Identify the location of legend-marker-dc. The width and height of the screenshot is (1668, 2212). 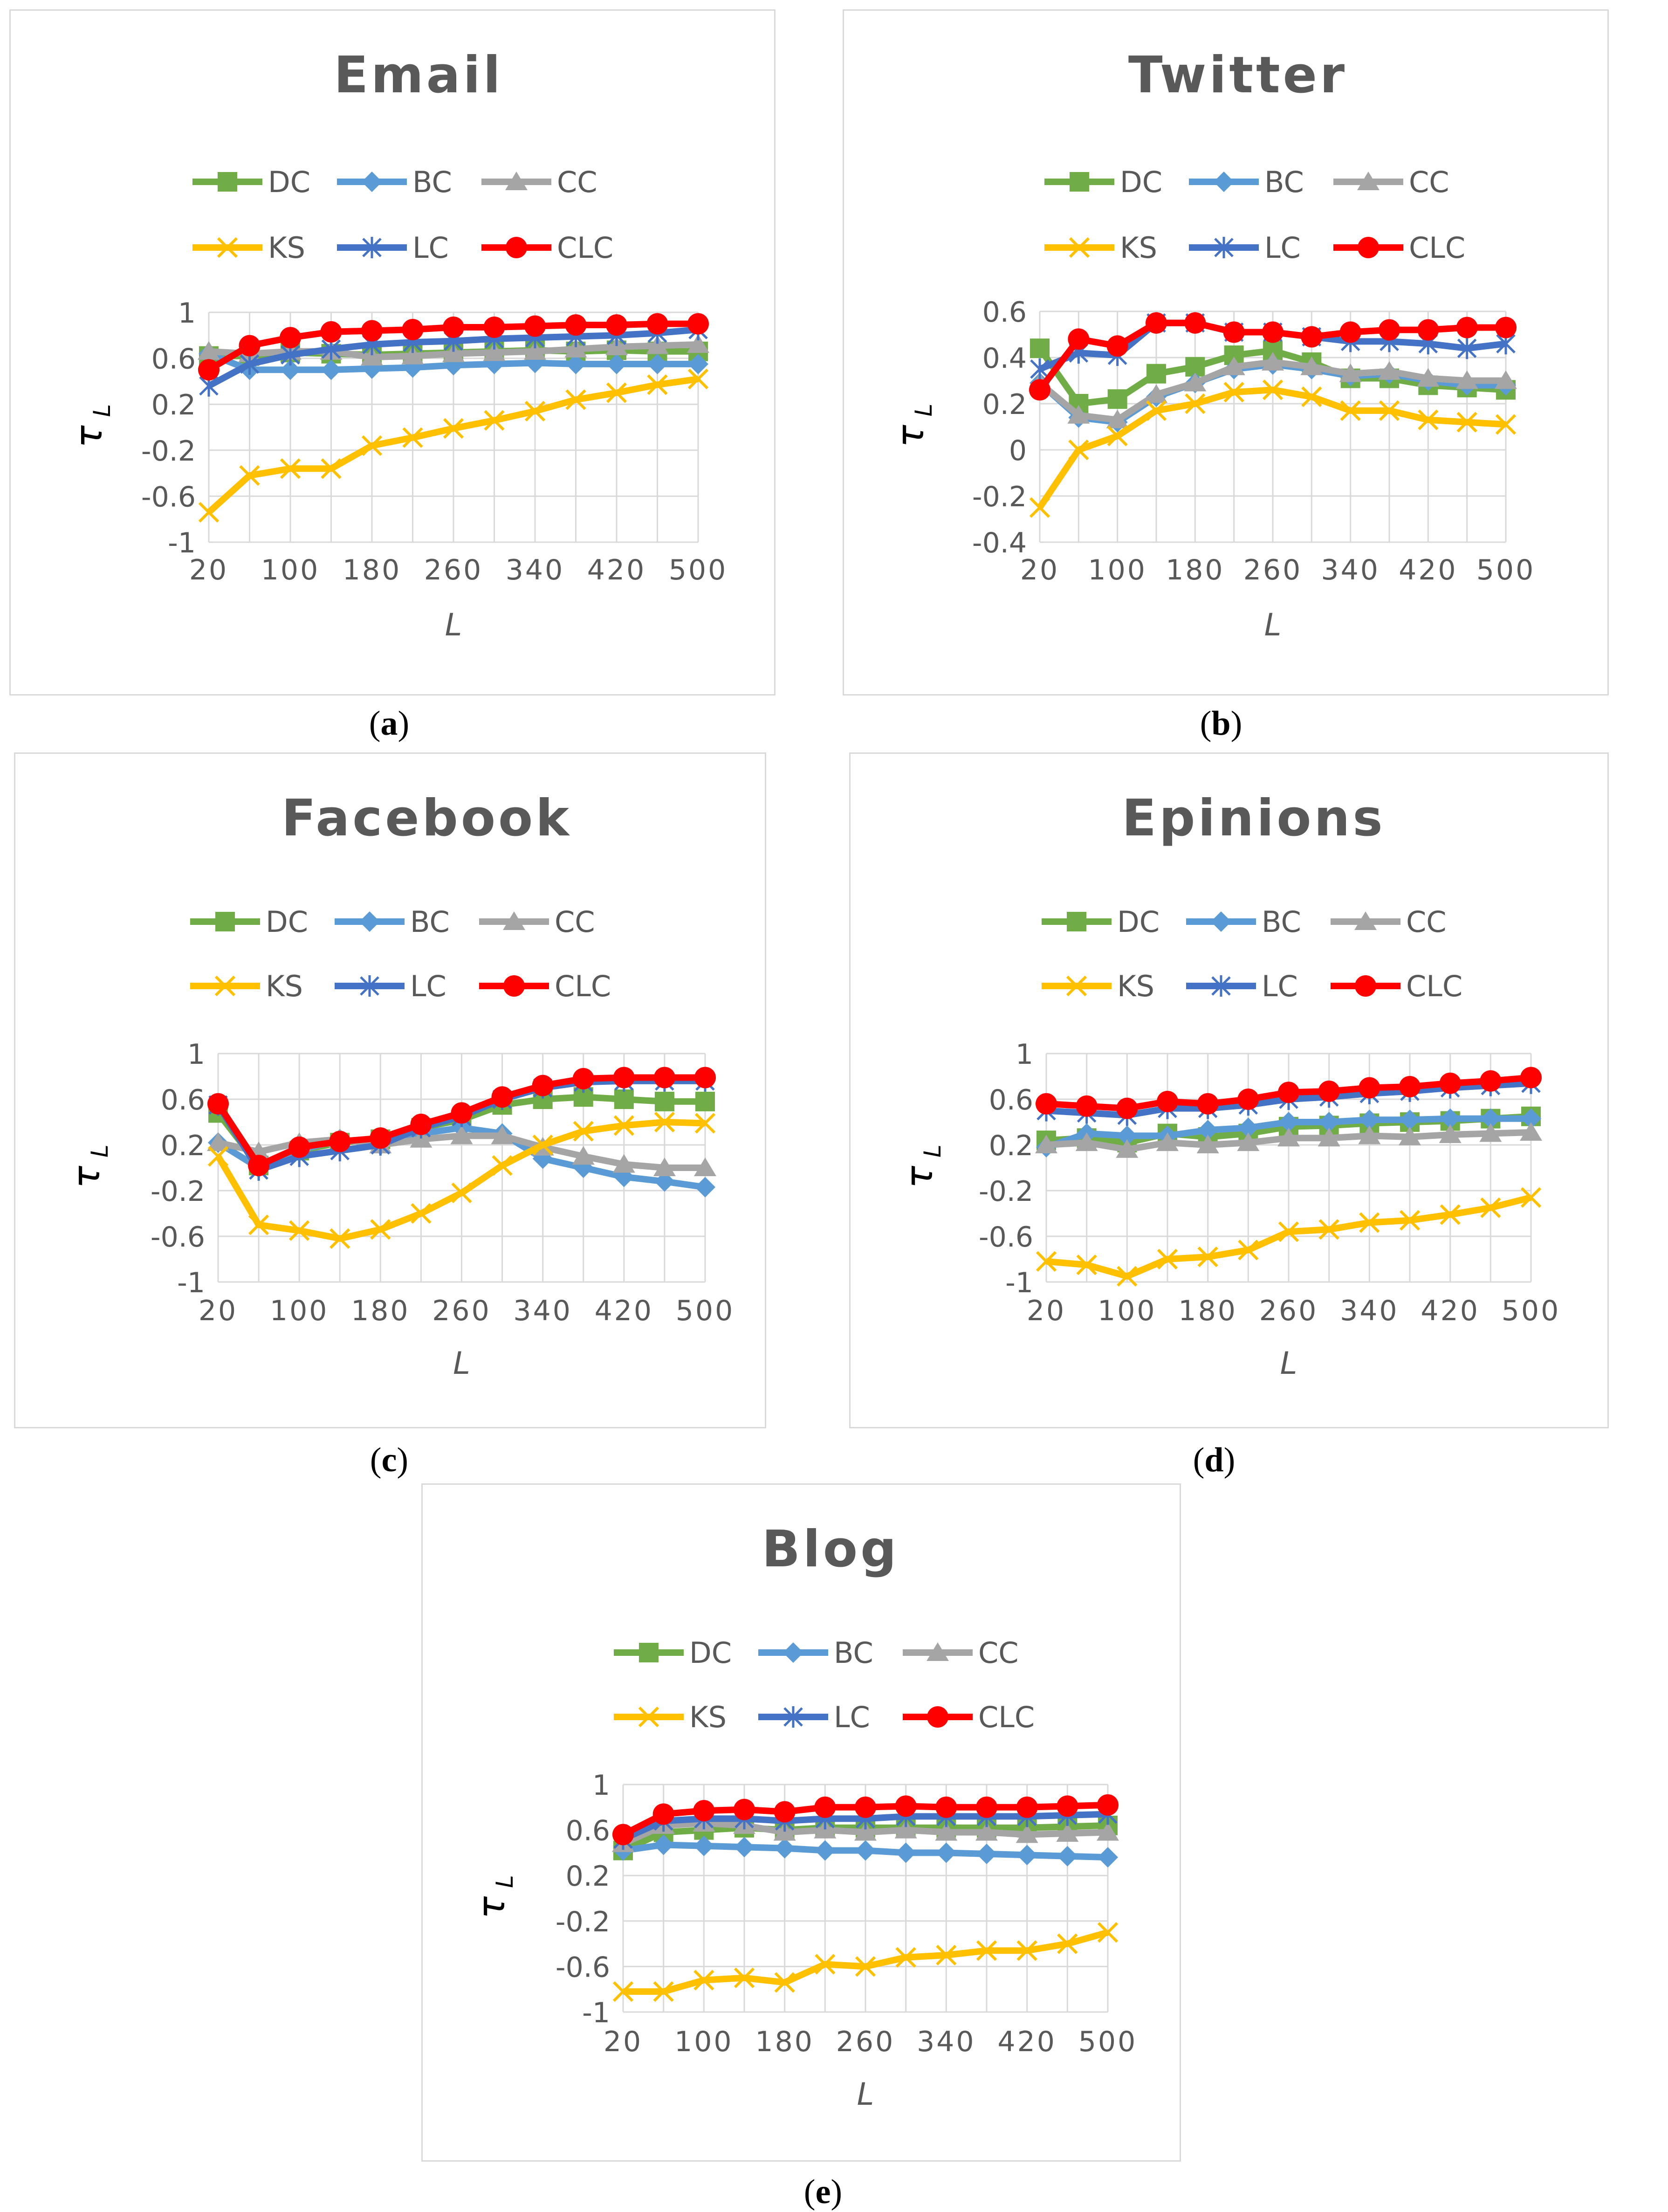
(1077, 921).